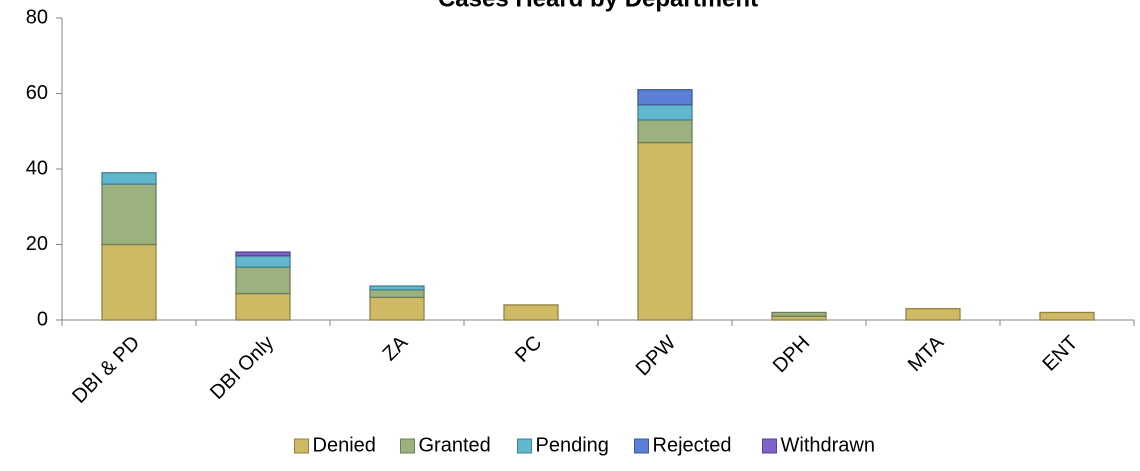 Image resolution: width=1140 pixels, height=471 pixels. What do you see at coordinates (455, 445) in the screenshot?
I see `legend-label: Granted` at bounding box center [455, 445].